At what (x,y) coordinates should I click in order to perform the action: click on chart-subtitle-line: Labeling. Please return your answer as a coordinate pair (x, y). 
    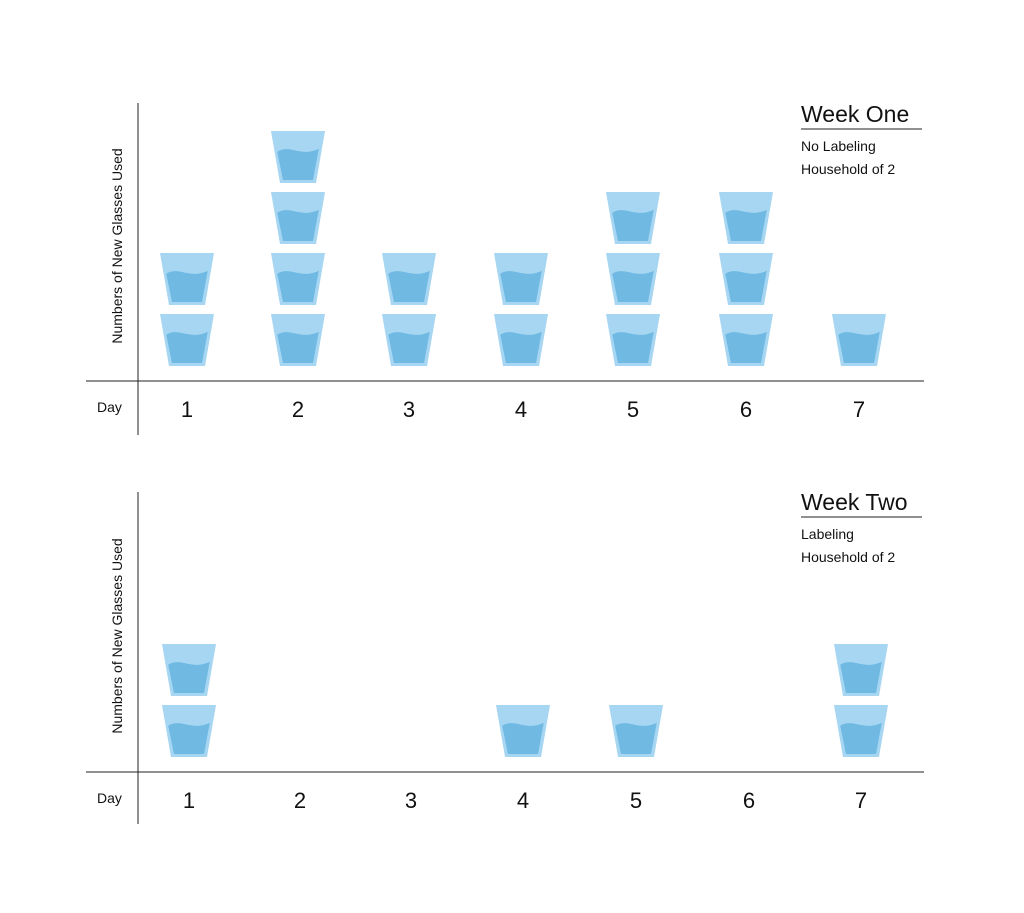
    Looking at the image, I should click on (827, 534).